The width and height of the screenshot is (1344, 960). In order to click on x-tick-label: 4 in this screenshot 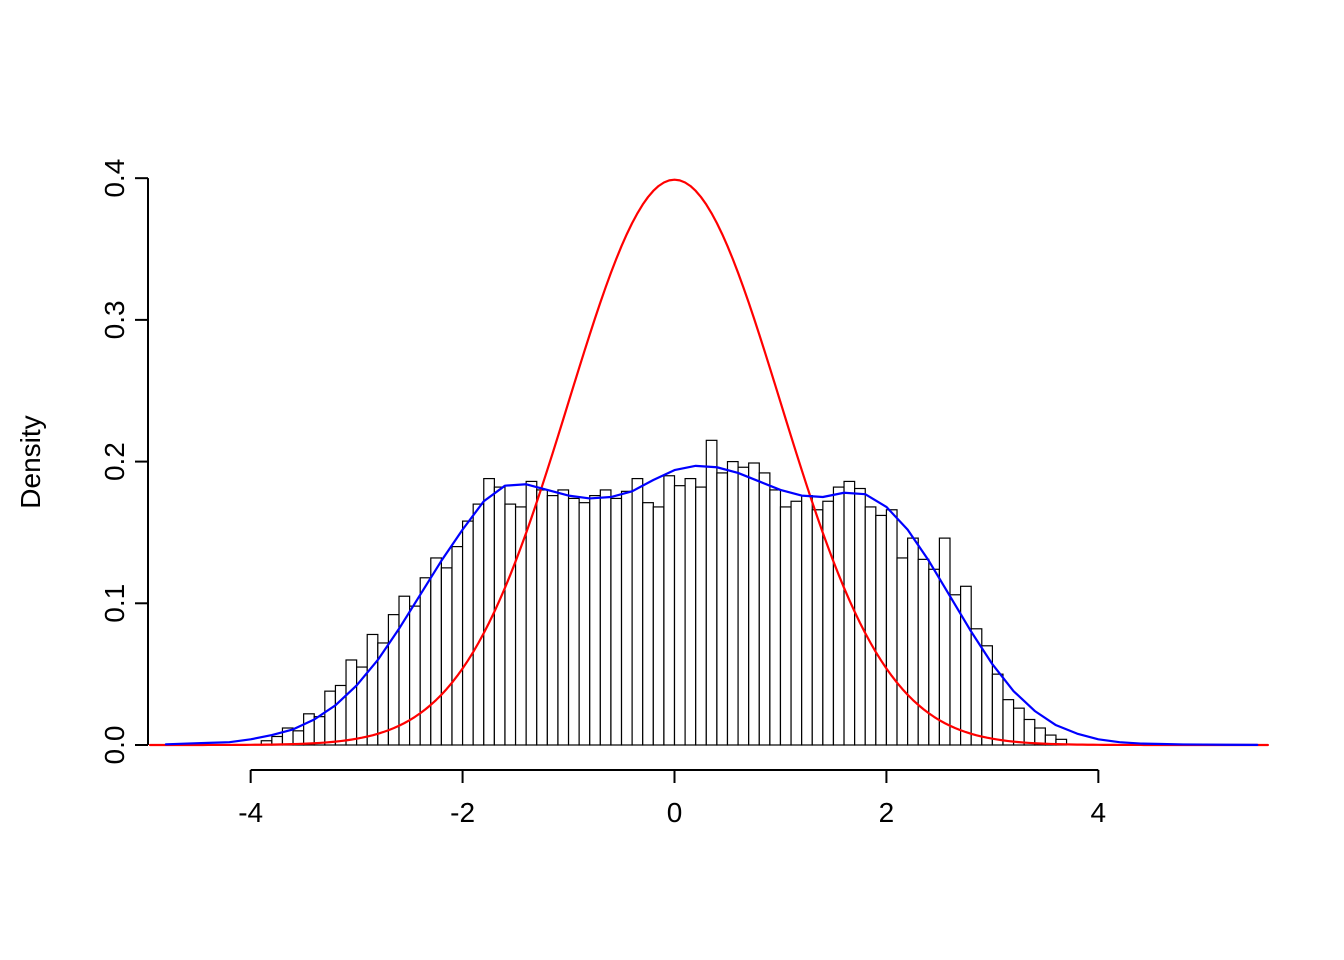, I will do `click(1099, 812)`.